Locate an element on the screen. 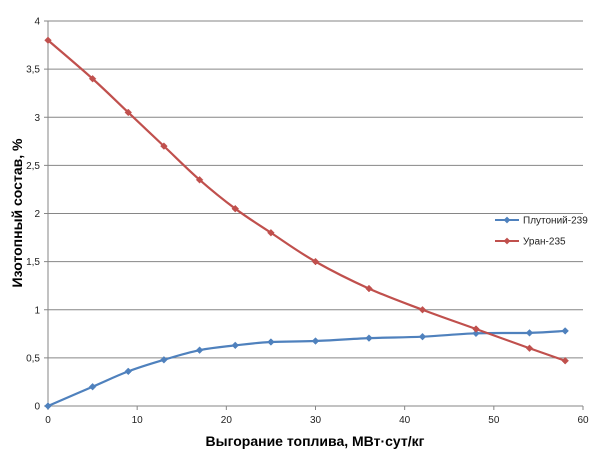  legend-item-uranium-235: Уран-235 is located at coordinates (530, 242).